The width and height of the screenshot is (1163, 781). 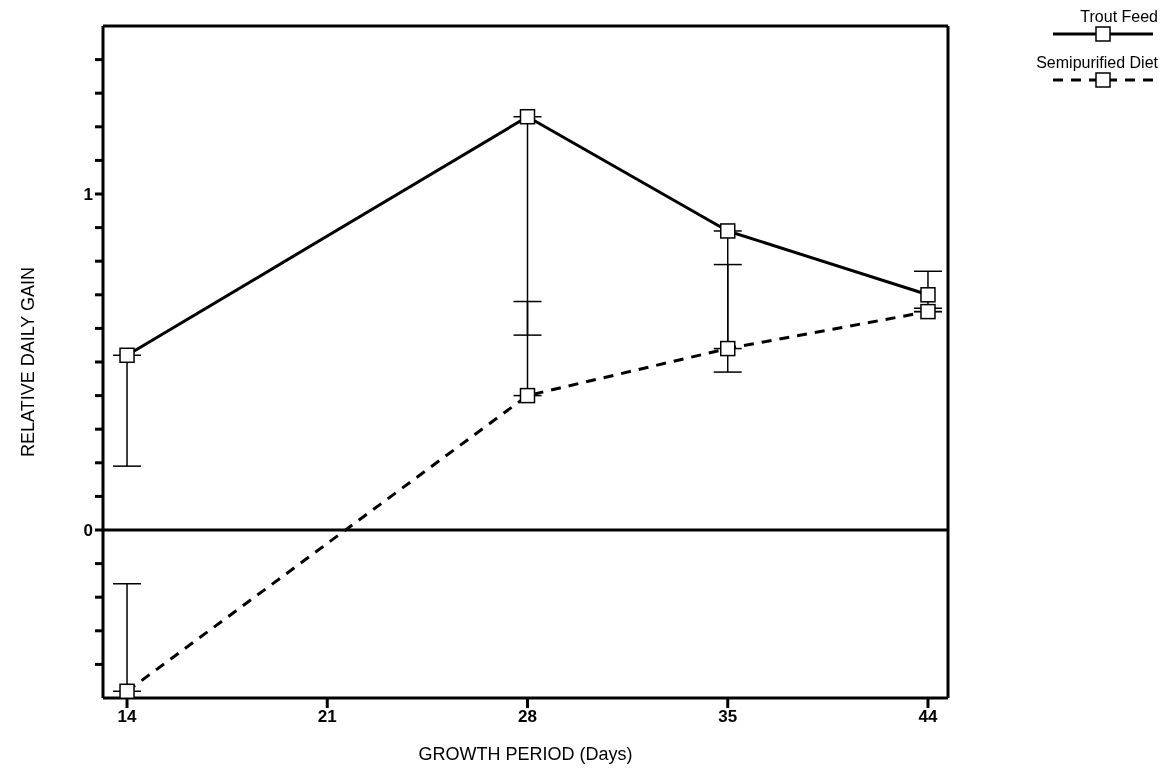 I want to click on x-tick-label: 44, so click(x=928, y=717).